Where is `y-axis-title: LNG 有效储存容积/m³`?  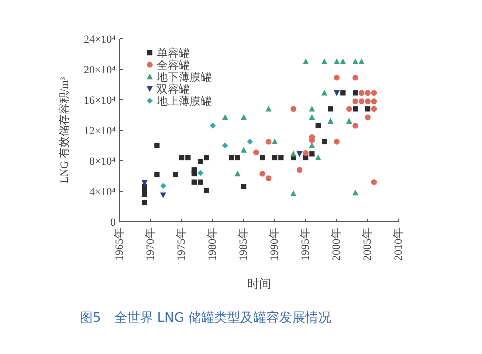 y-axis-title: LNG 有效储存容积/m³ is located at coordinates (64, 130).